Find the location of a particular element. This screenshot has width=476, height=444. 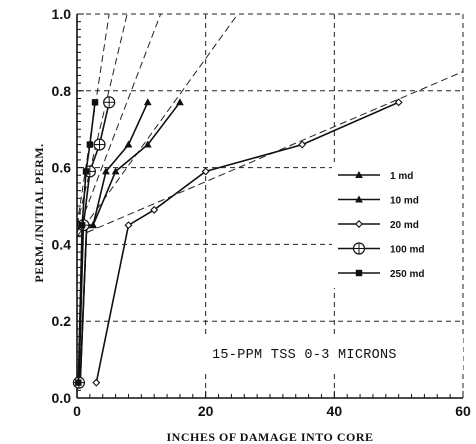

legend-entry-250-md: 250 md is located at coordinates (381, 274).